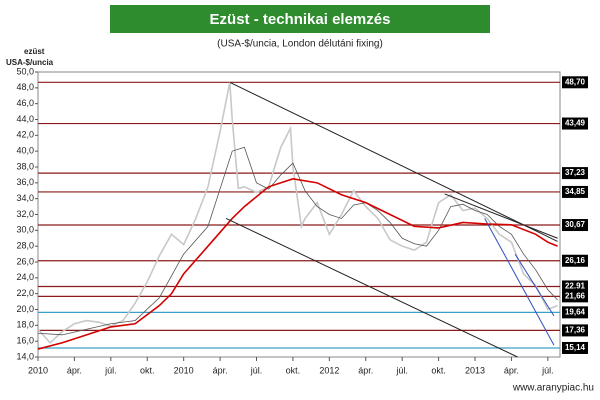 The height and width of the screenshot is (400, 600). What do you see at coordinates (25, 87) in the screenshot?
I see `y-tick-label: 48,0` at bounding box center [25, 87].